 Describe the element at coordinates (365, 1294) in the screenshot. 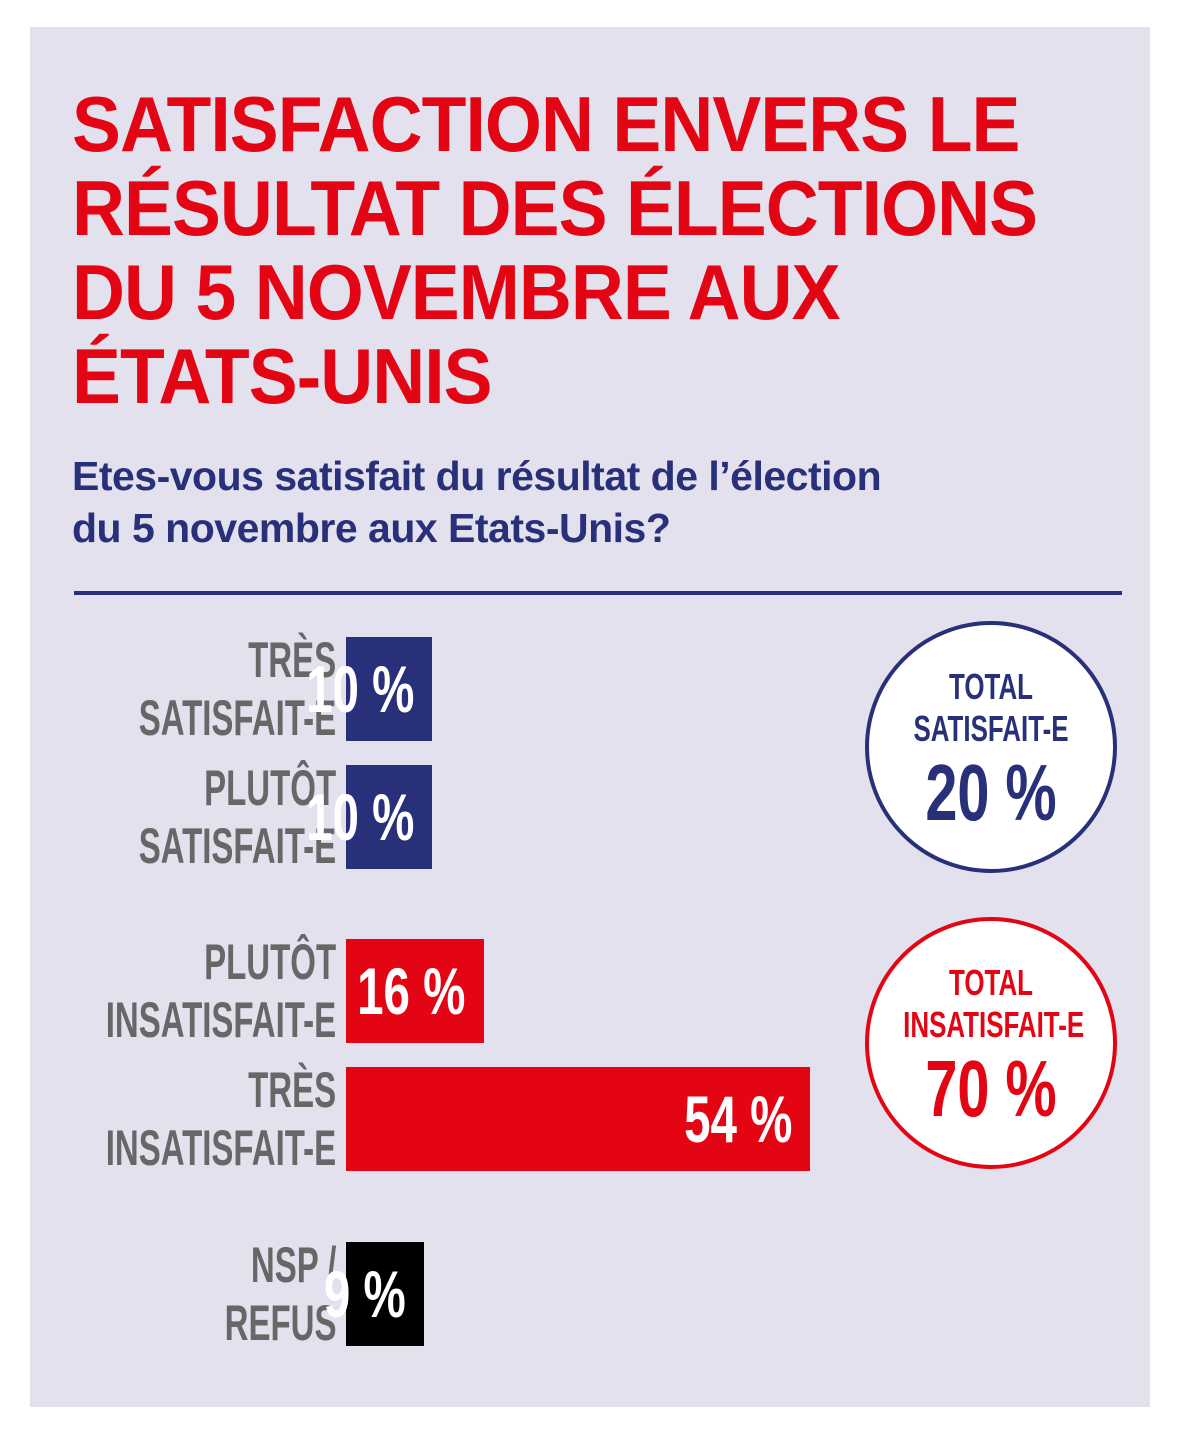

I see `bar-value-label: 9 %` at that location.